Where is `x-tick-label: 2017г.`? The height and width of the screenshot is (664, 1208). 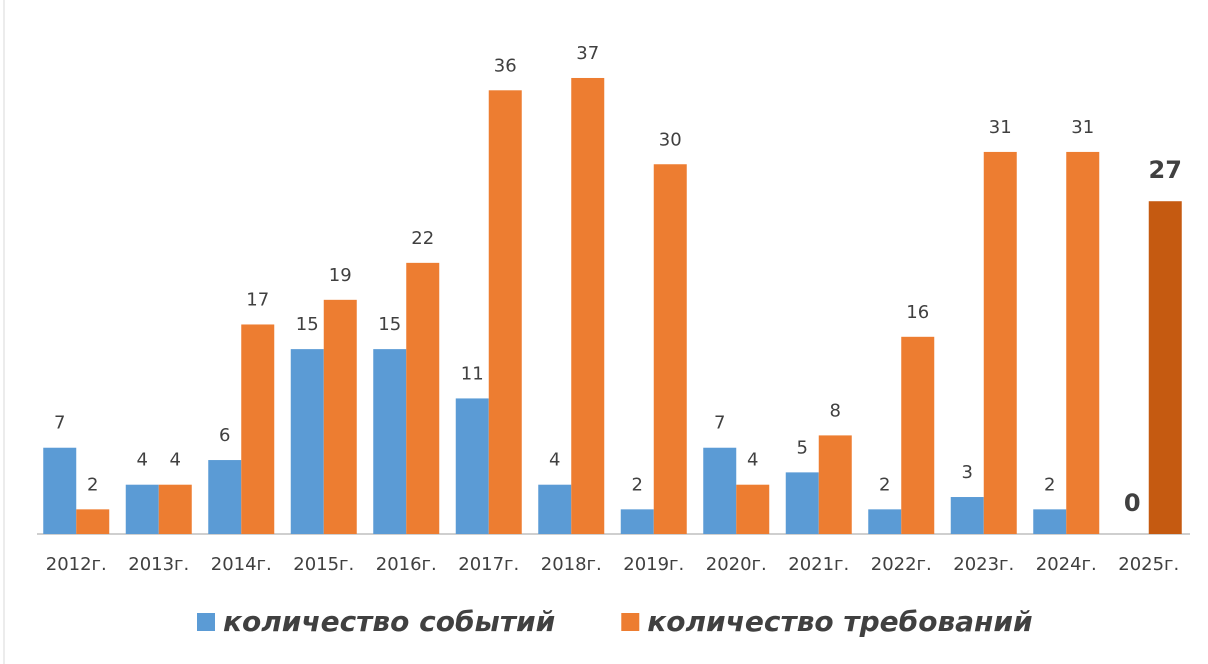 x-tick-label: 2017г. is located at coordinates (488, 564).